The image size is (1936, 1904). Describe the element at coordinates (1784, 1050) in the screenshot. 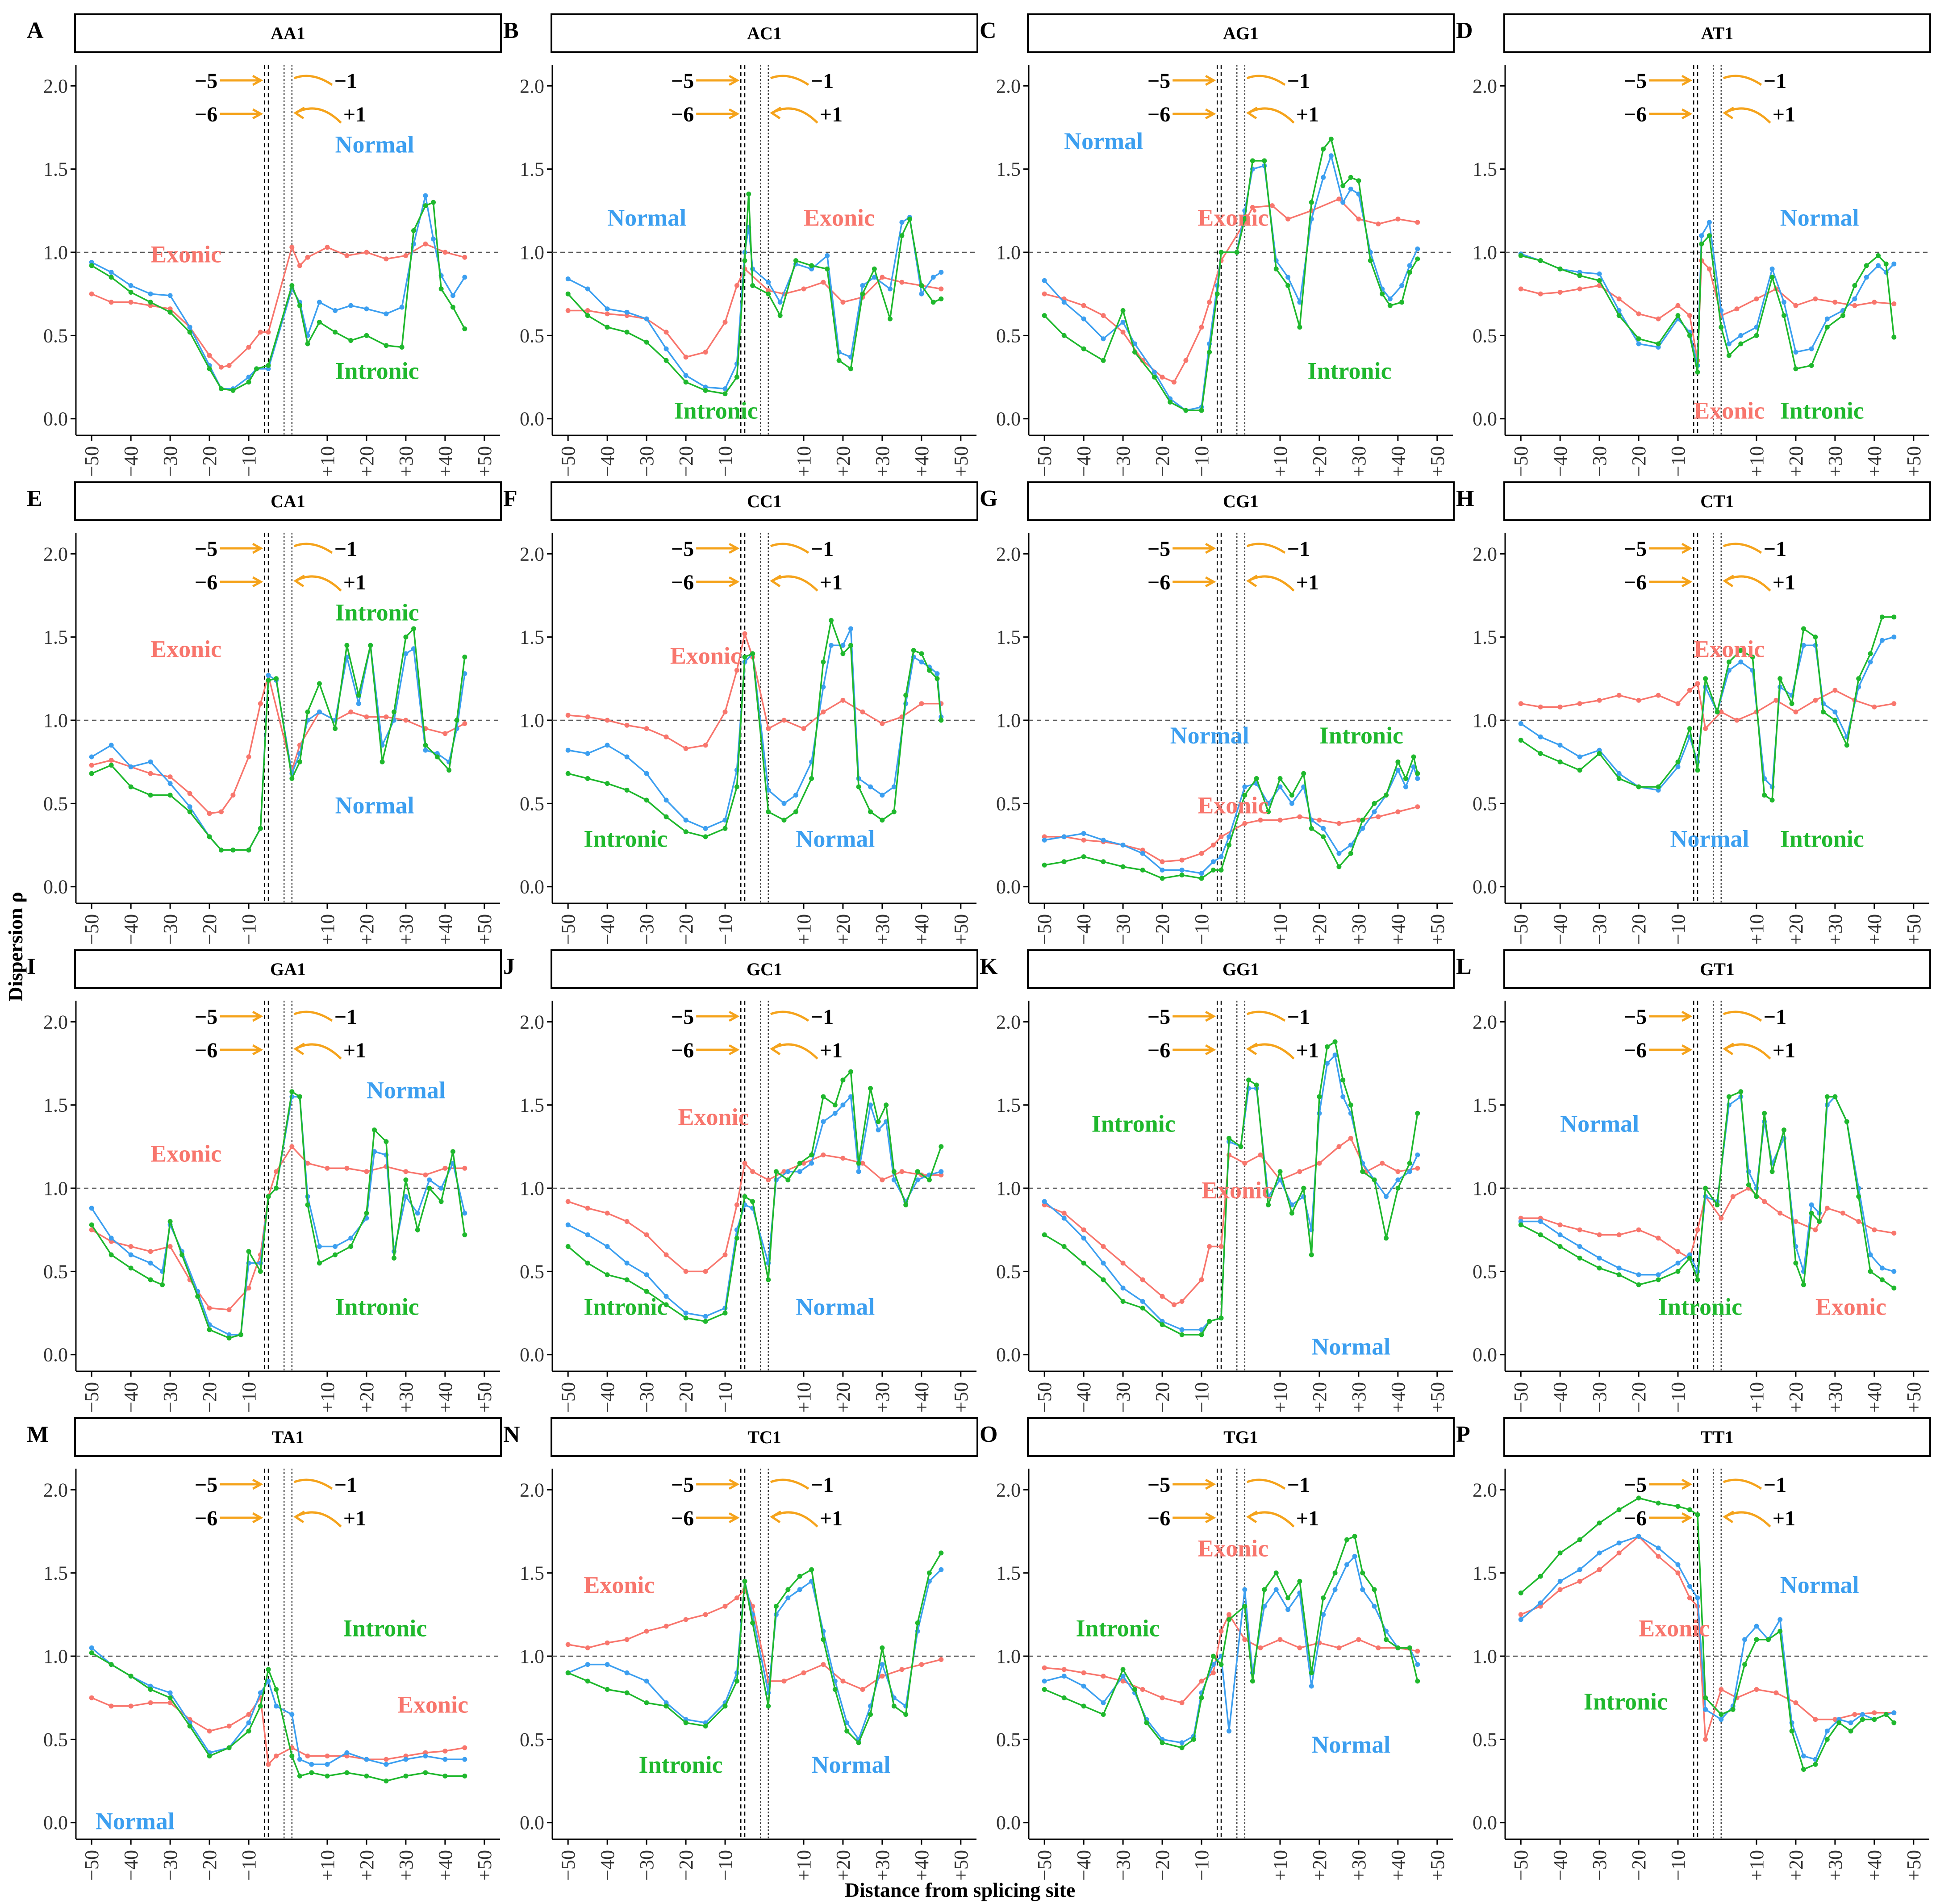

I see `annotation-label: +1` at that location.